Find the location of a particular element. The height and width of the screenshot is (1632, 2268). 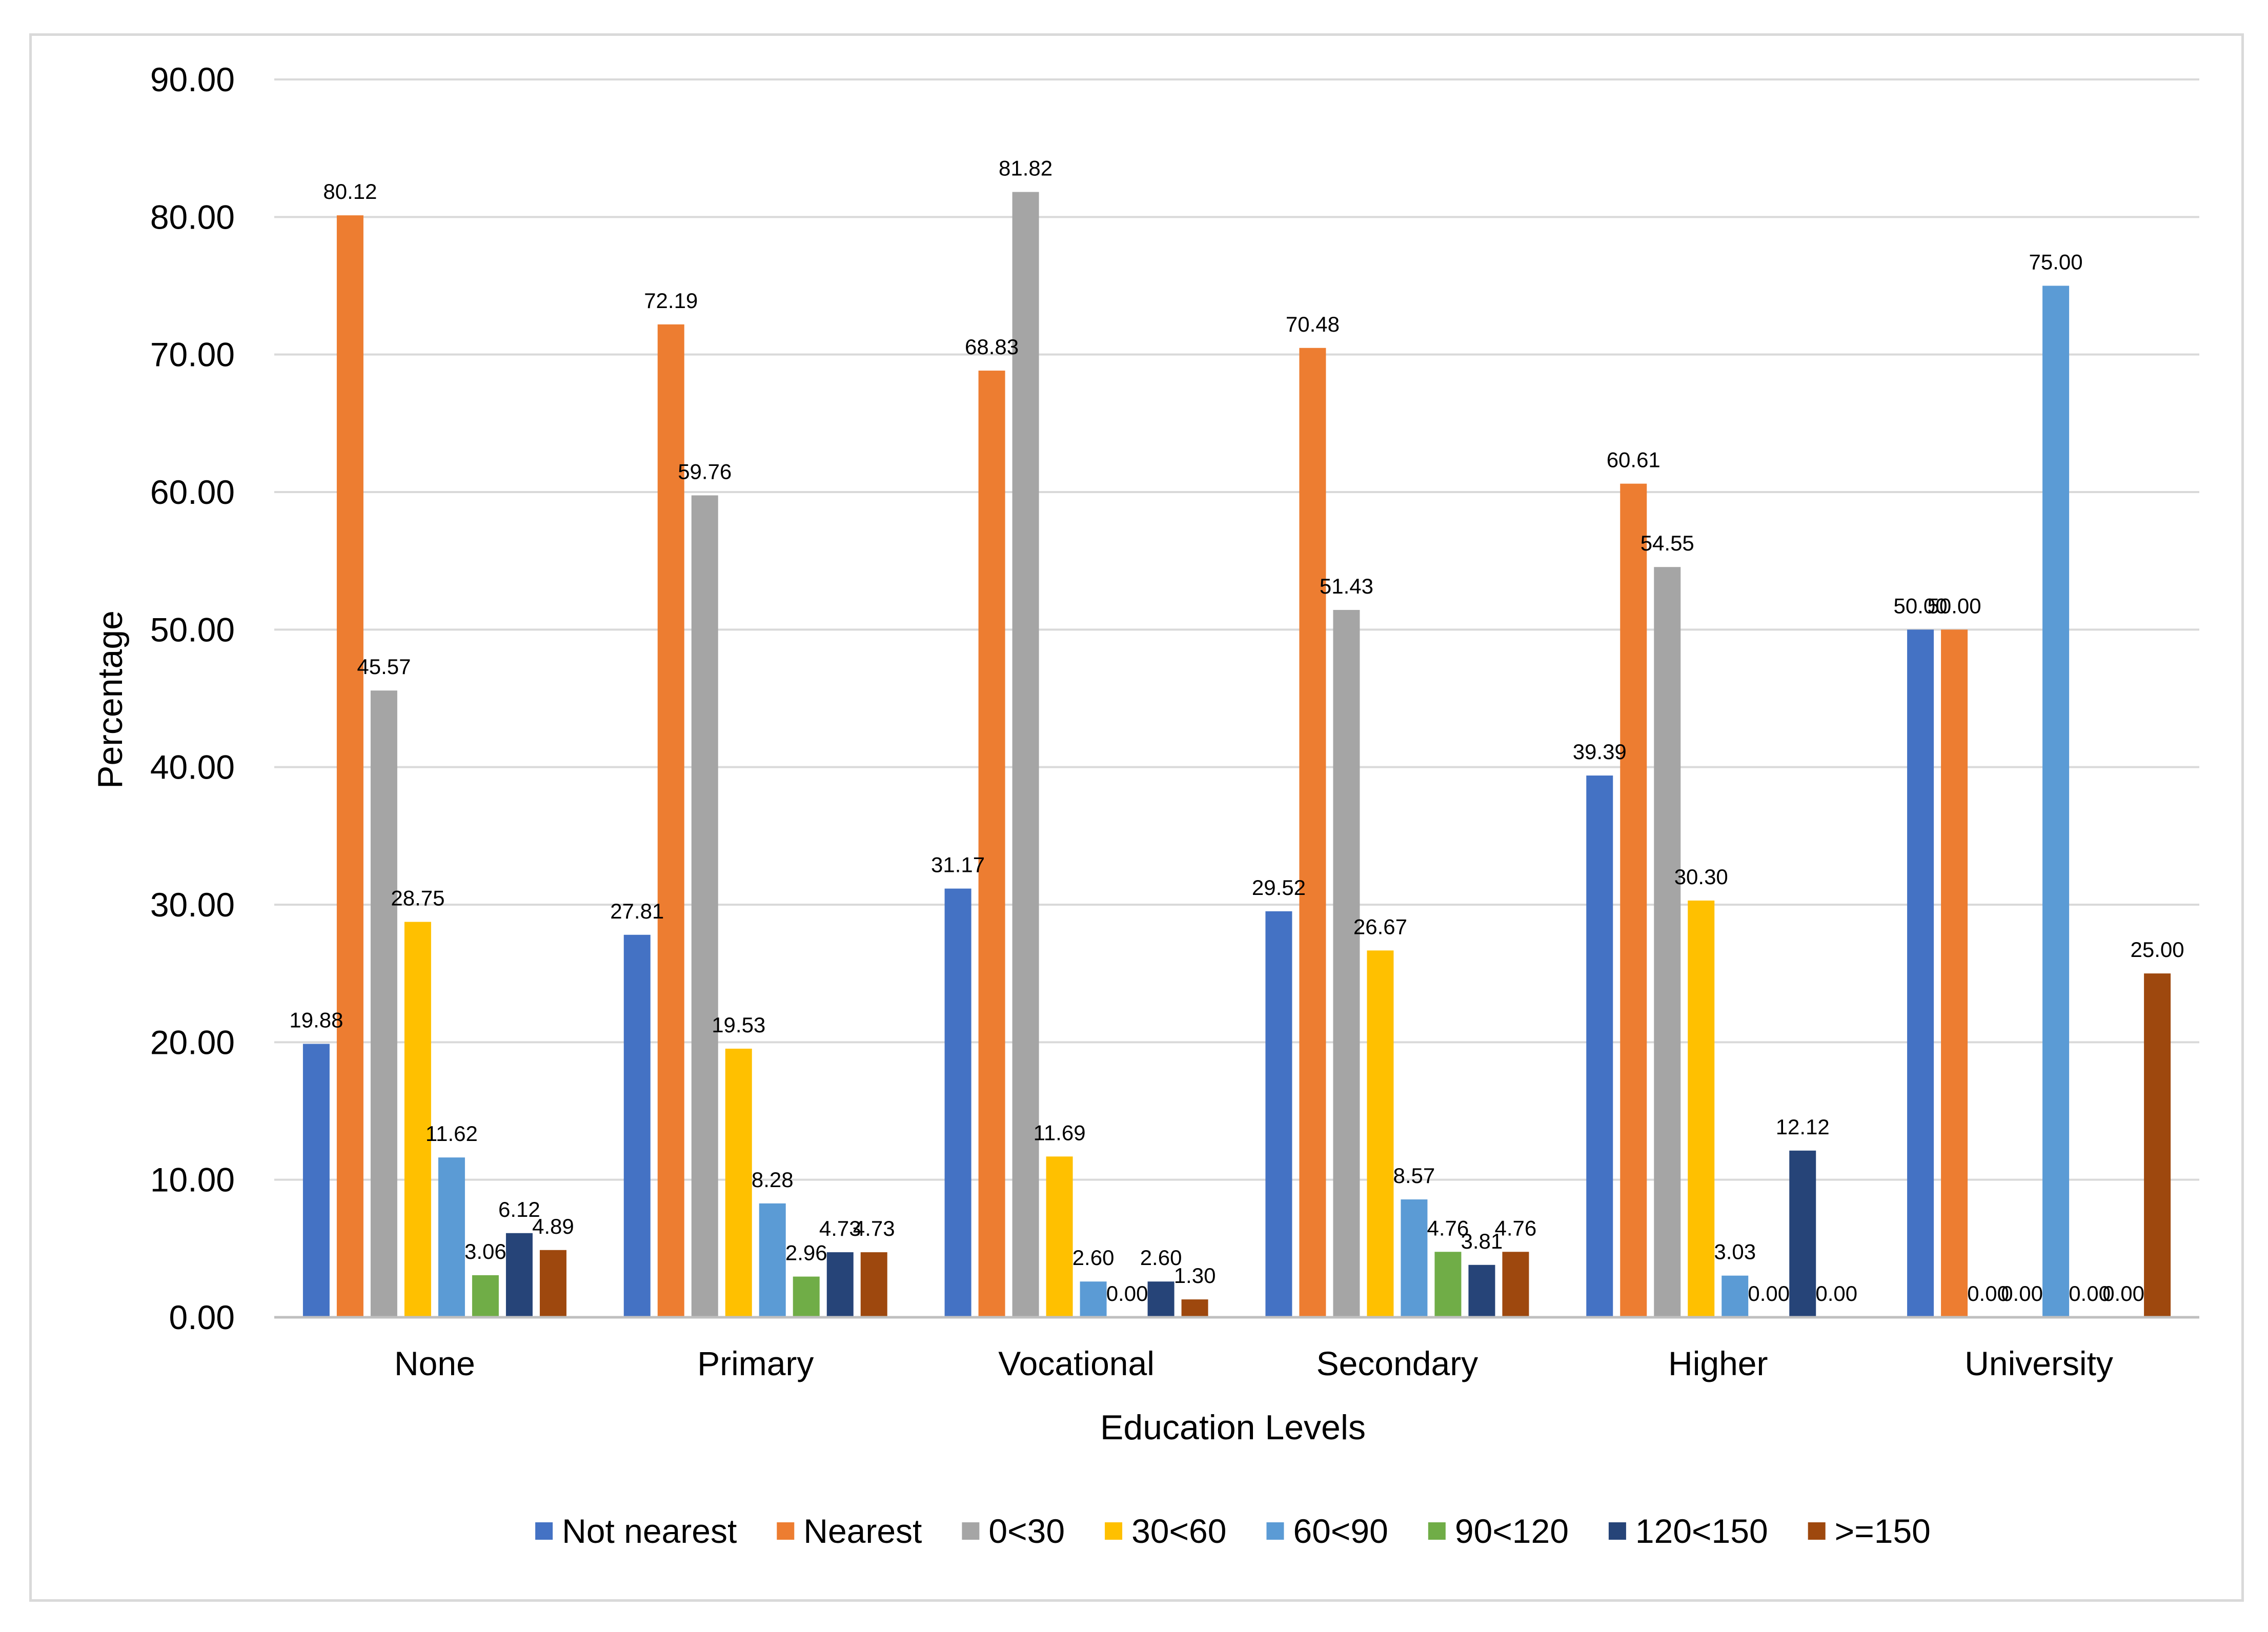

data-label: 81.82 is located at coordinates (1025, 168).